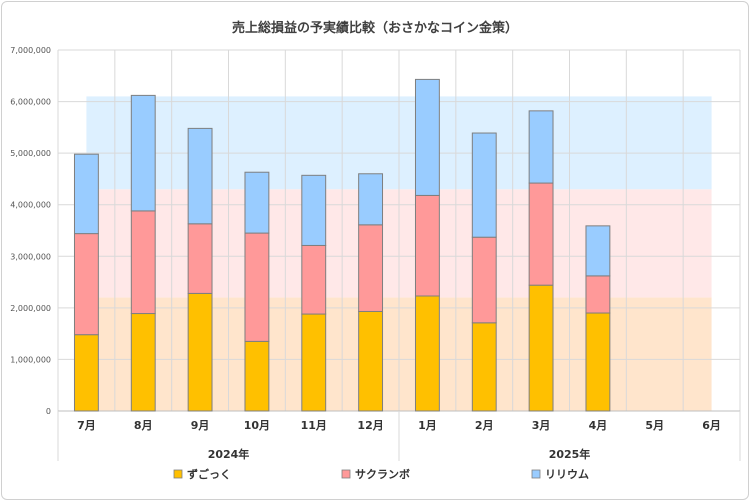 This screenshot has height=501, width=750. What do you see at coordinates (541, 425) in the screenshot?
I see `x-tick-label: 3月` at bounding box center [541, 425].